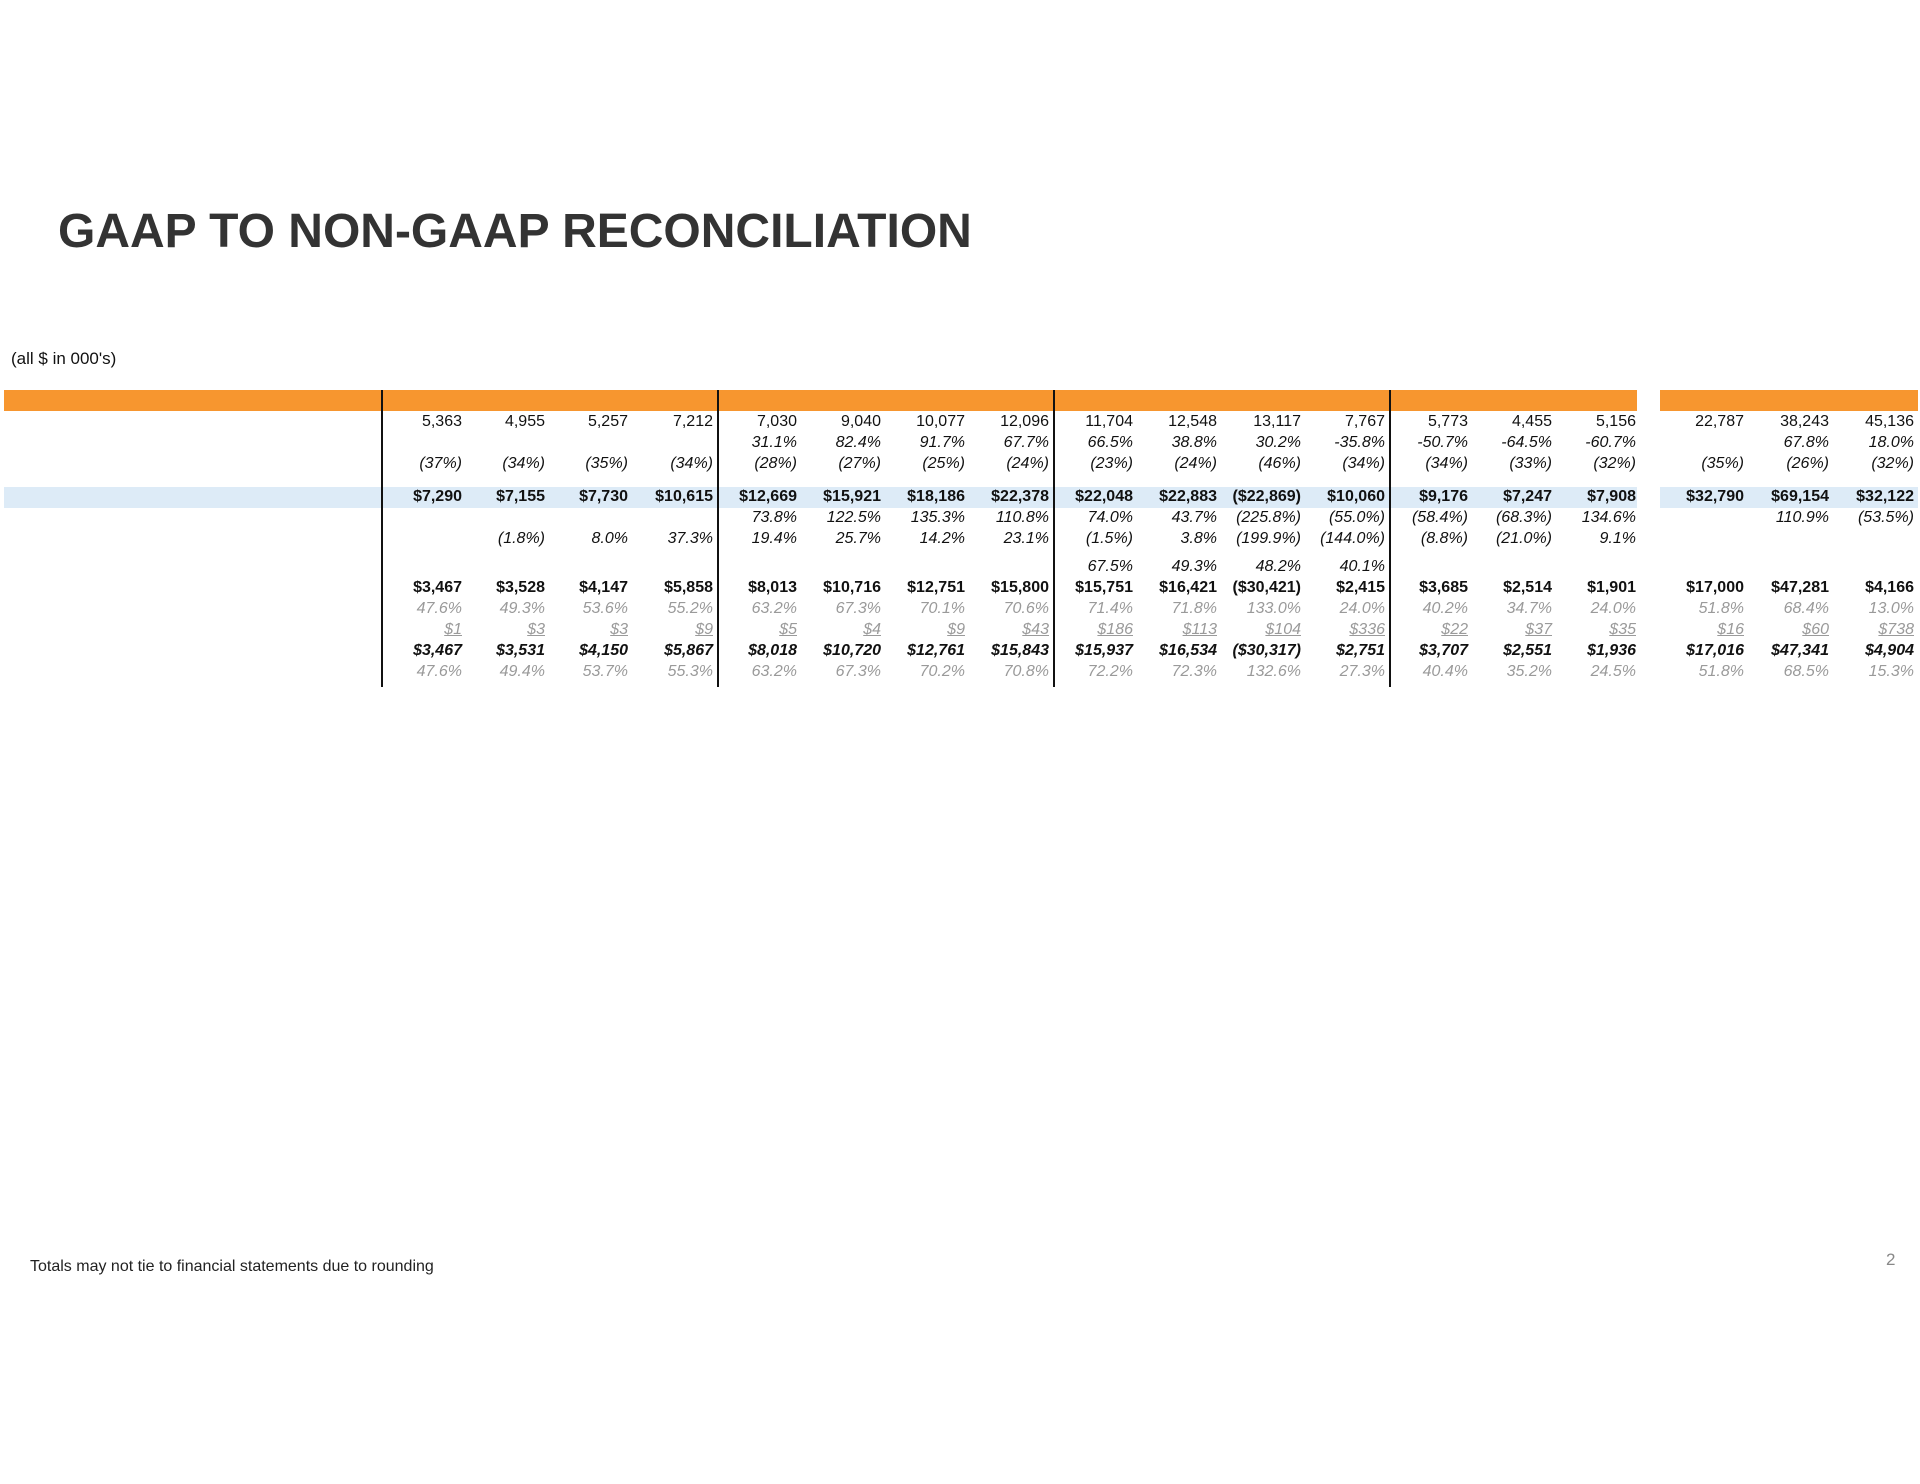 The width and height of the screenshot is (1920, 1484). What do you see at coordinates (603, 496) in the screenshot?
I see `table-cell: $7,730` at bounding box center [603, 496].